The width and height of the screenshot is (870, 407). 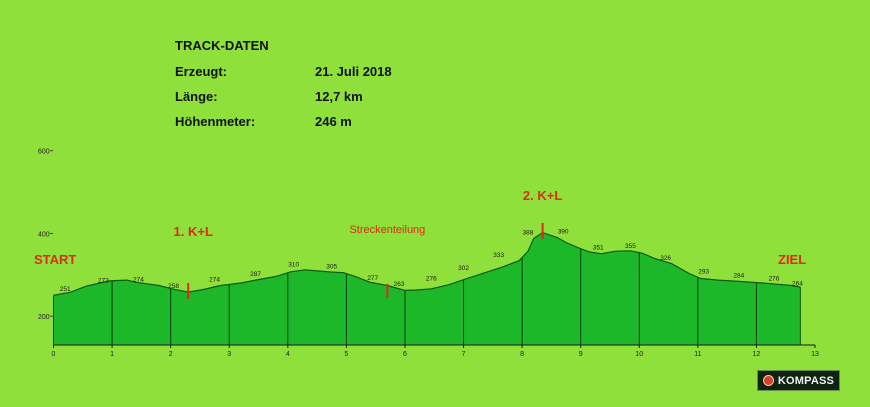 What do you see at coordinates (792, 259) in the screenshot?
I see `finish-label: ZIEL` at bounding box center [792, 259].